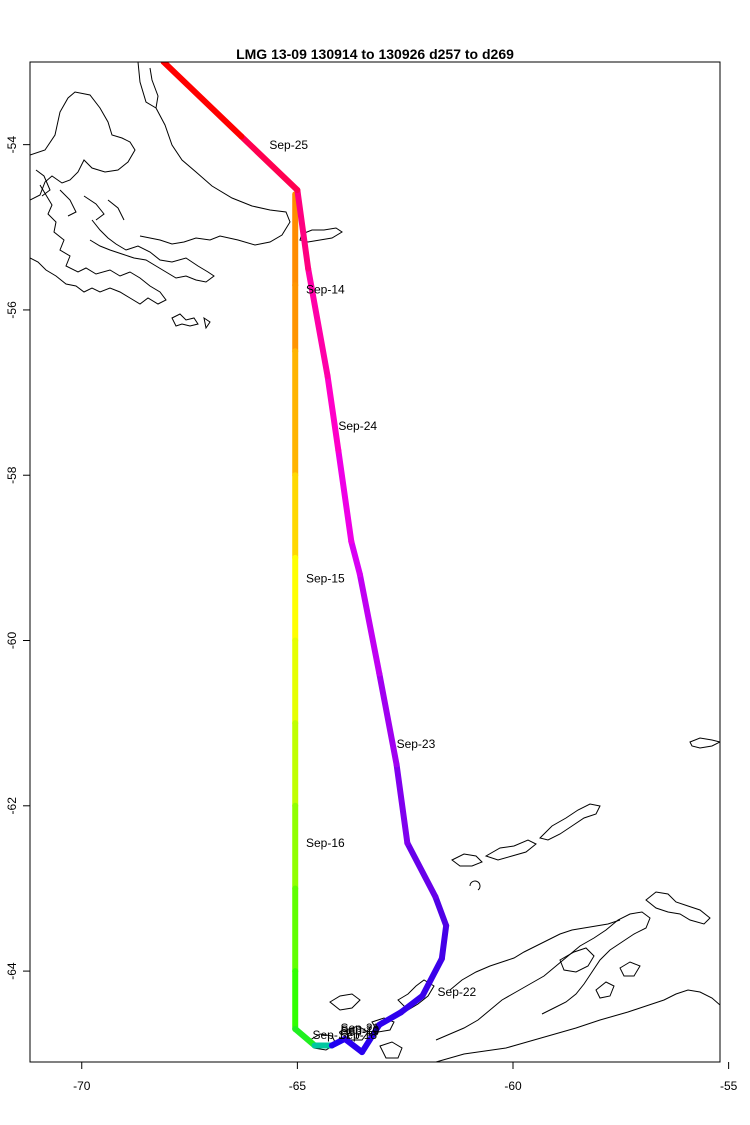  I want to click on date-label: Sep-20, so click(360, 1030).